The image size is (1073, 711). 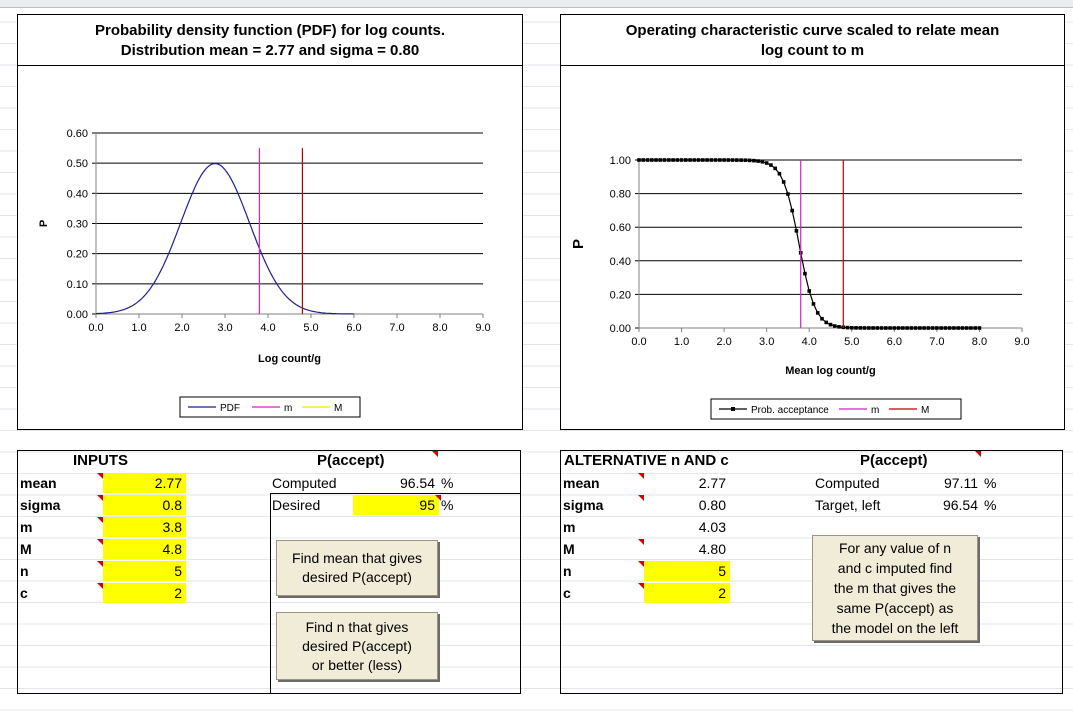 I want to click on y-tick-label: 0.80, so click(x=620, y=195).